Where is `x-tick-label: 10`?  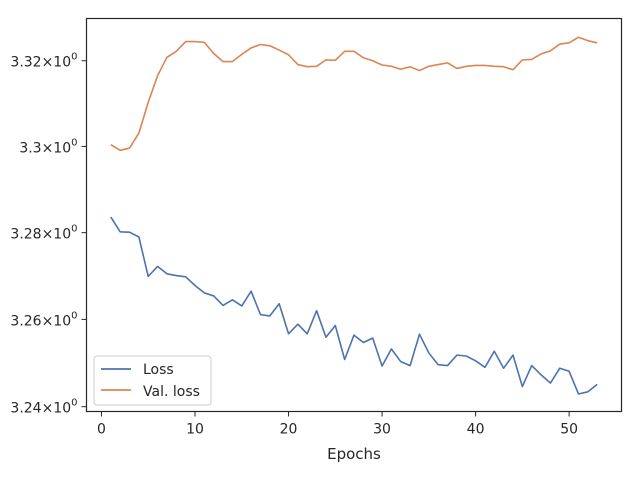
x-tick-label: 10 is located at coordinates (195, 430).